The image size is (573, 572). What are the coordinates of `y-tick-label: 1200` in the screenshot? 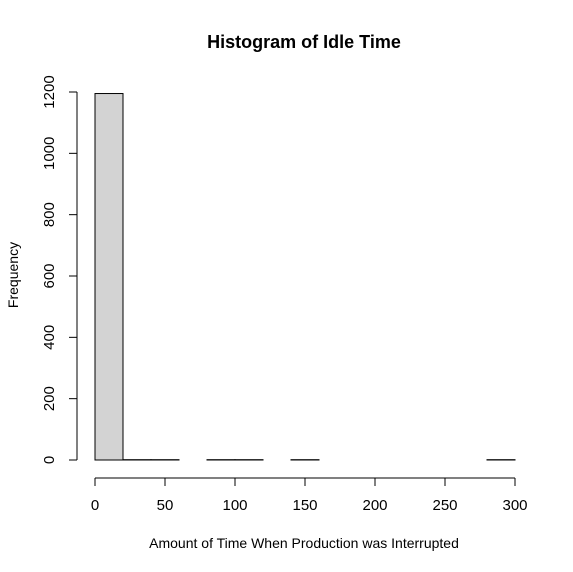 It's located at (49, 91).